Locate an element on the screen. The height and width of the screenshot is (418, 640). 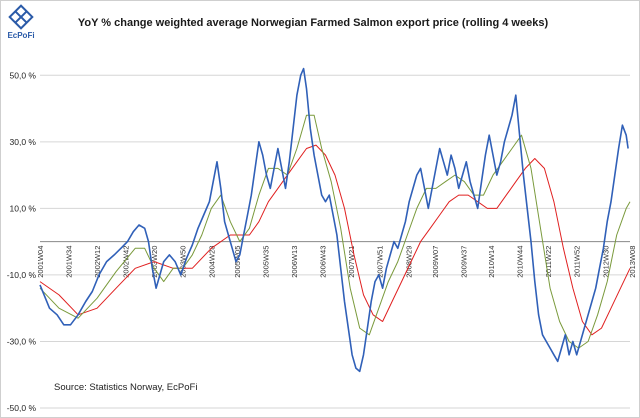
x-tick-label: 2009W37 is located at coordinates (463, 262).